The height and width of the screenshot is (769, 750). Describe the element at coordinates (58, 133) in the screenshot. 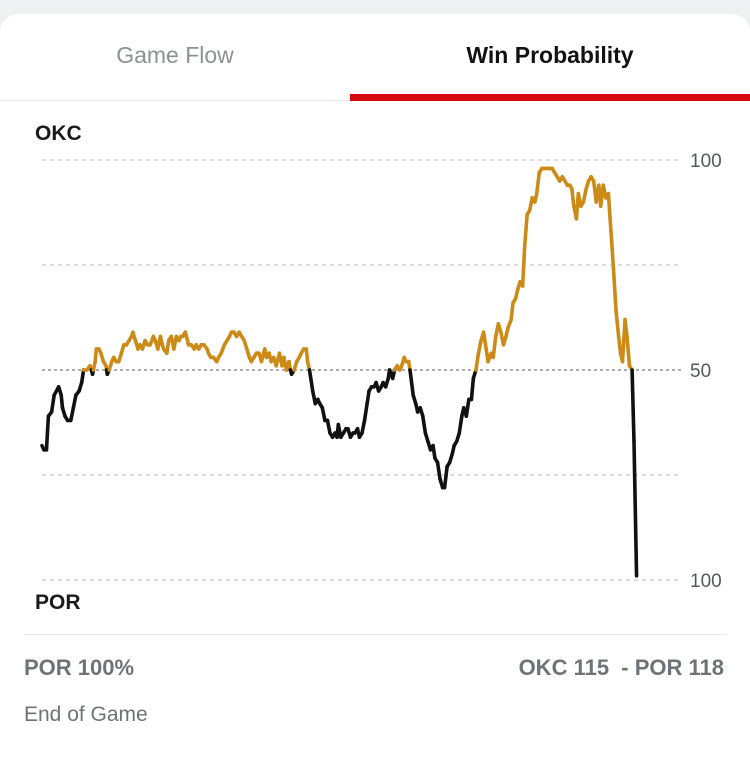

I see `top-team-label: OKC` at that location.